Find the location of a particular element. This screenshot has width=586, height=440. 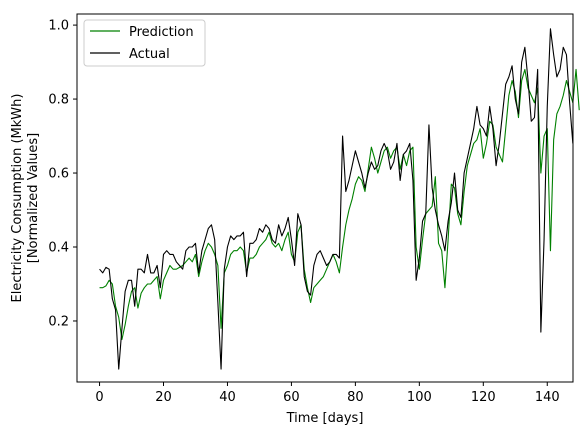

legend-prediction-label: Prediction is located at coordinates (161, 32).